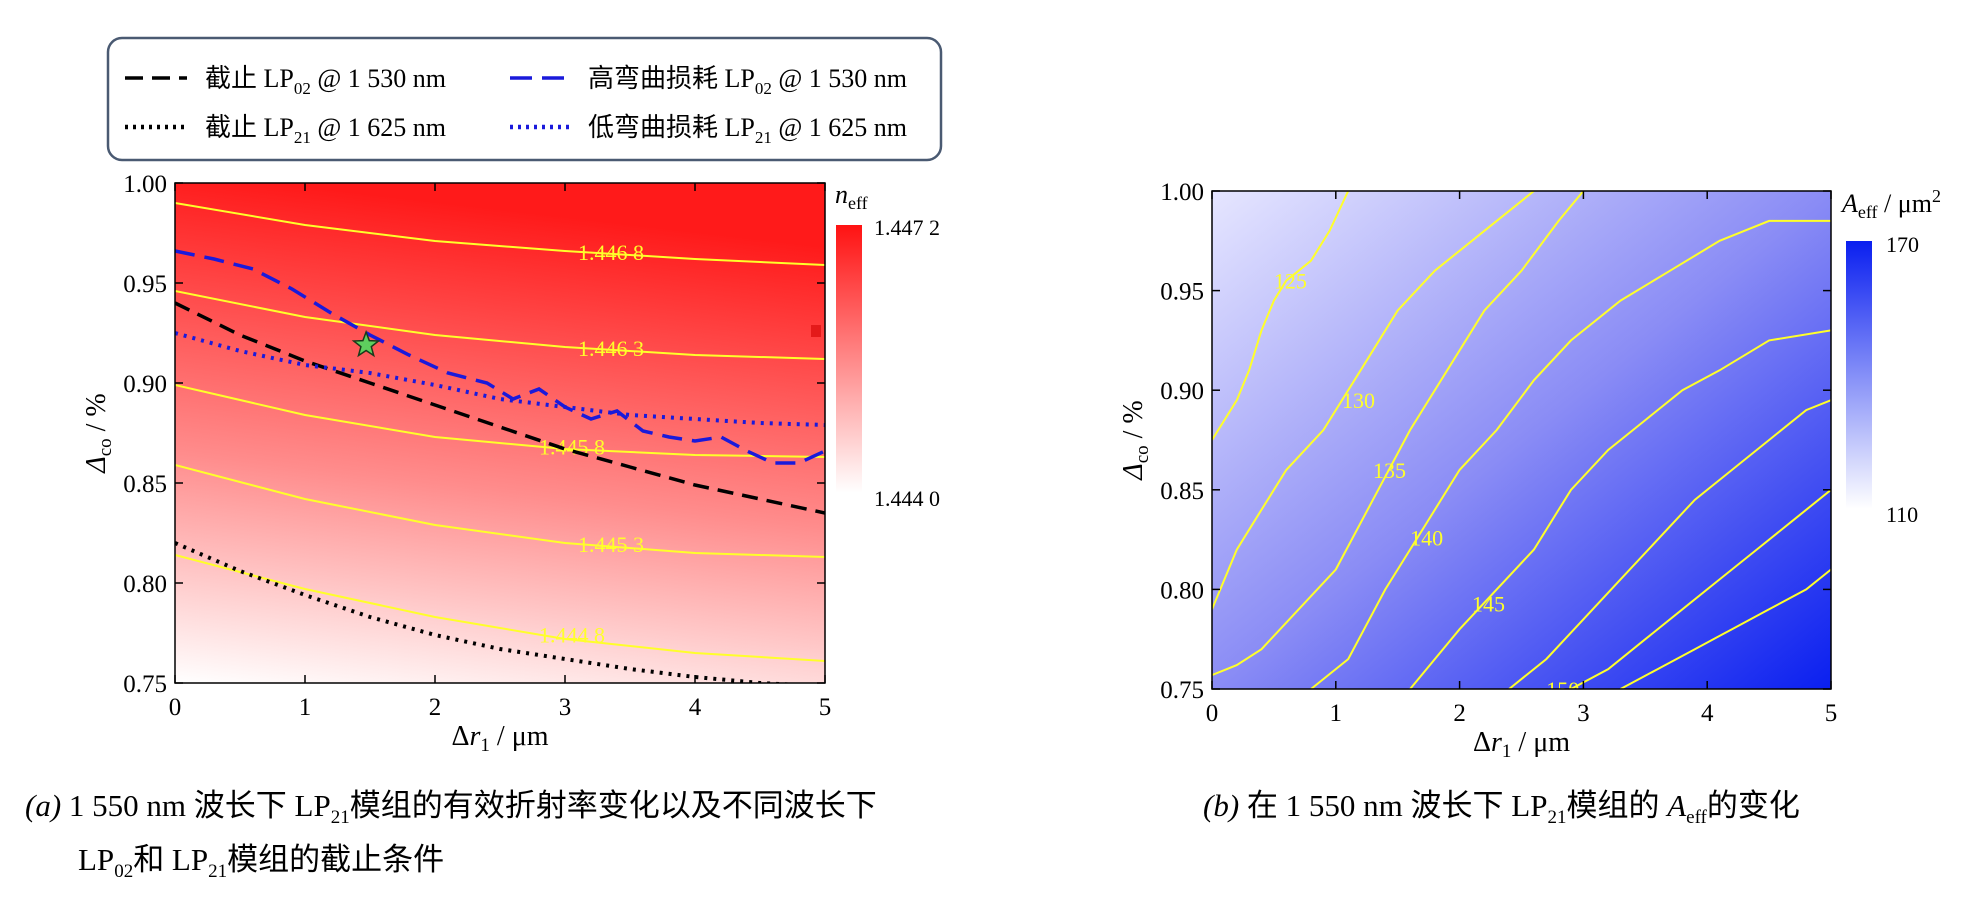 Image resolution: width=1988 pixels, height=903 pixels. Describe the element at coordinates (1135, 440) in the screenshot. I see `panel-b-ylabel: Δco / %` at that location.